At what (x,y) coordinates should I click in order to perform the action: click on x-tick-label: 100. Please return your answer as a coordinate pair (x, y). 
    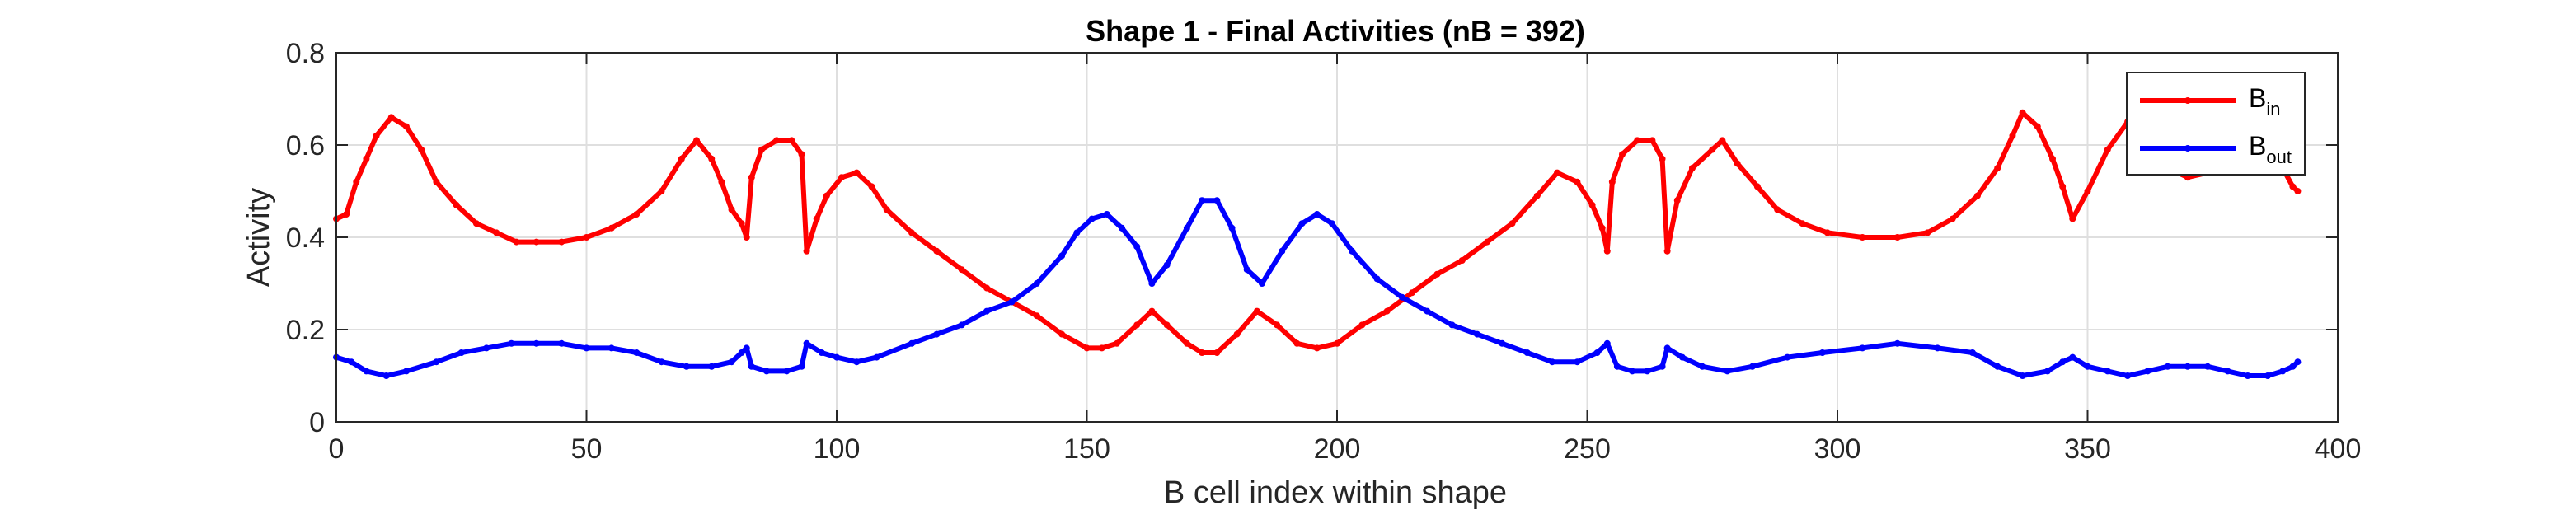
    Looking at the image, I should click on (838, 449).